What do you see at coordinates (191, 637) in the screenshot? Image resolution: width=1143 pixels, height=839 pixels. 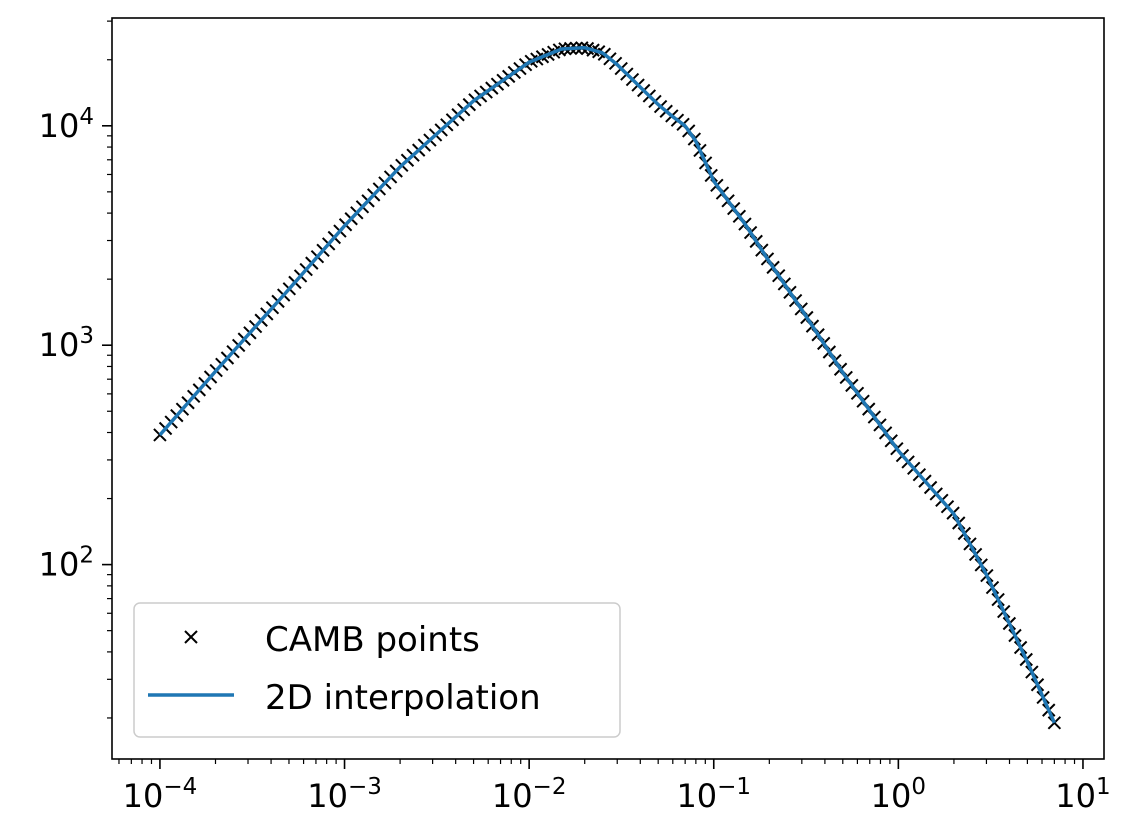 I see `legend-marker-camb` at bounding box center [191, 637].